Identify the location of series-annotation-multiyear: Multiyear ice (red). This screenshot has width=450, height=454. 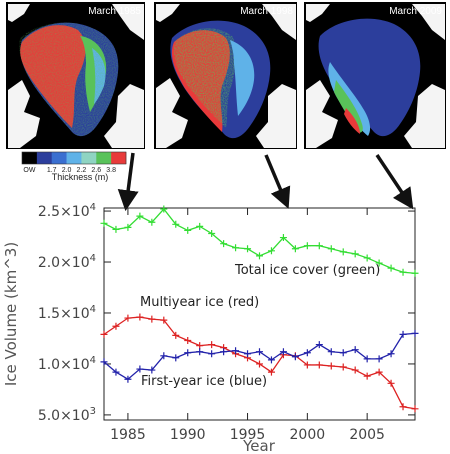
(199, 302).